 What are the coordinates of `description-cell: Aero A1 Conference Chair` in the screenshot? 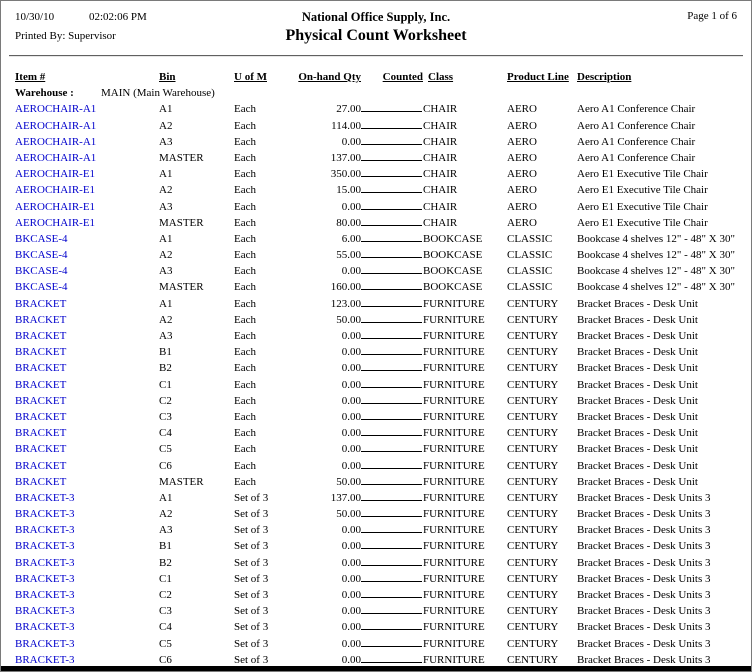 It's located at (636, 109).